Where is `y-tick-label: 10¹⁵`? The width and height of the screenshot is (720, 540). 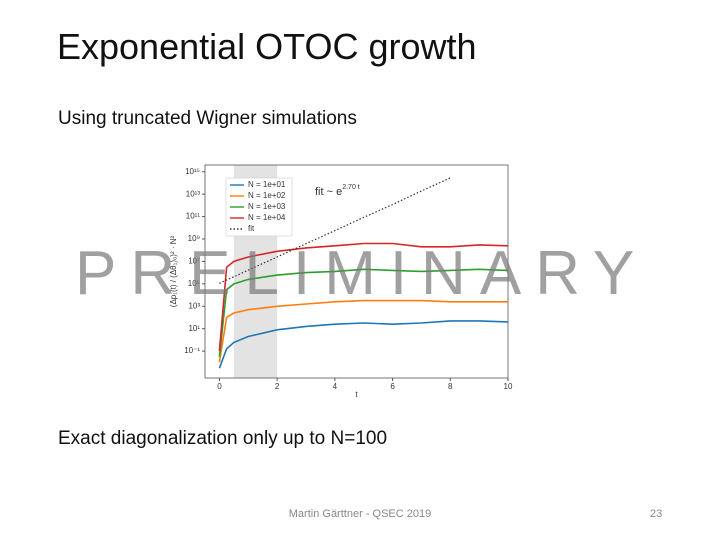
y-tick-label: 10¹⁵ is located at coordinates (192, 171).